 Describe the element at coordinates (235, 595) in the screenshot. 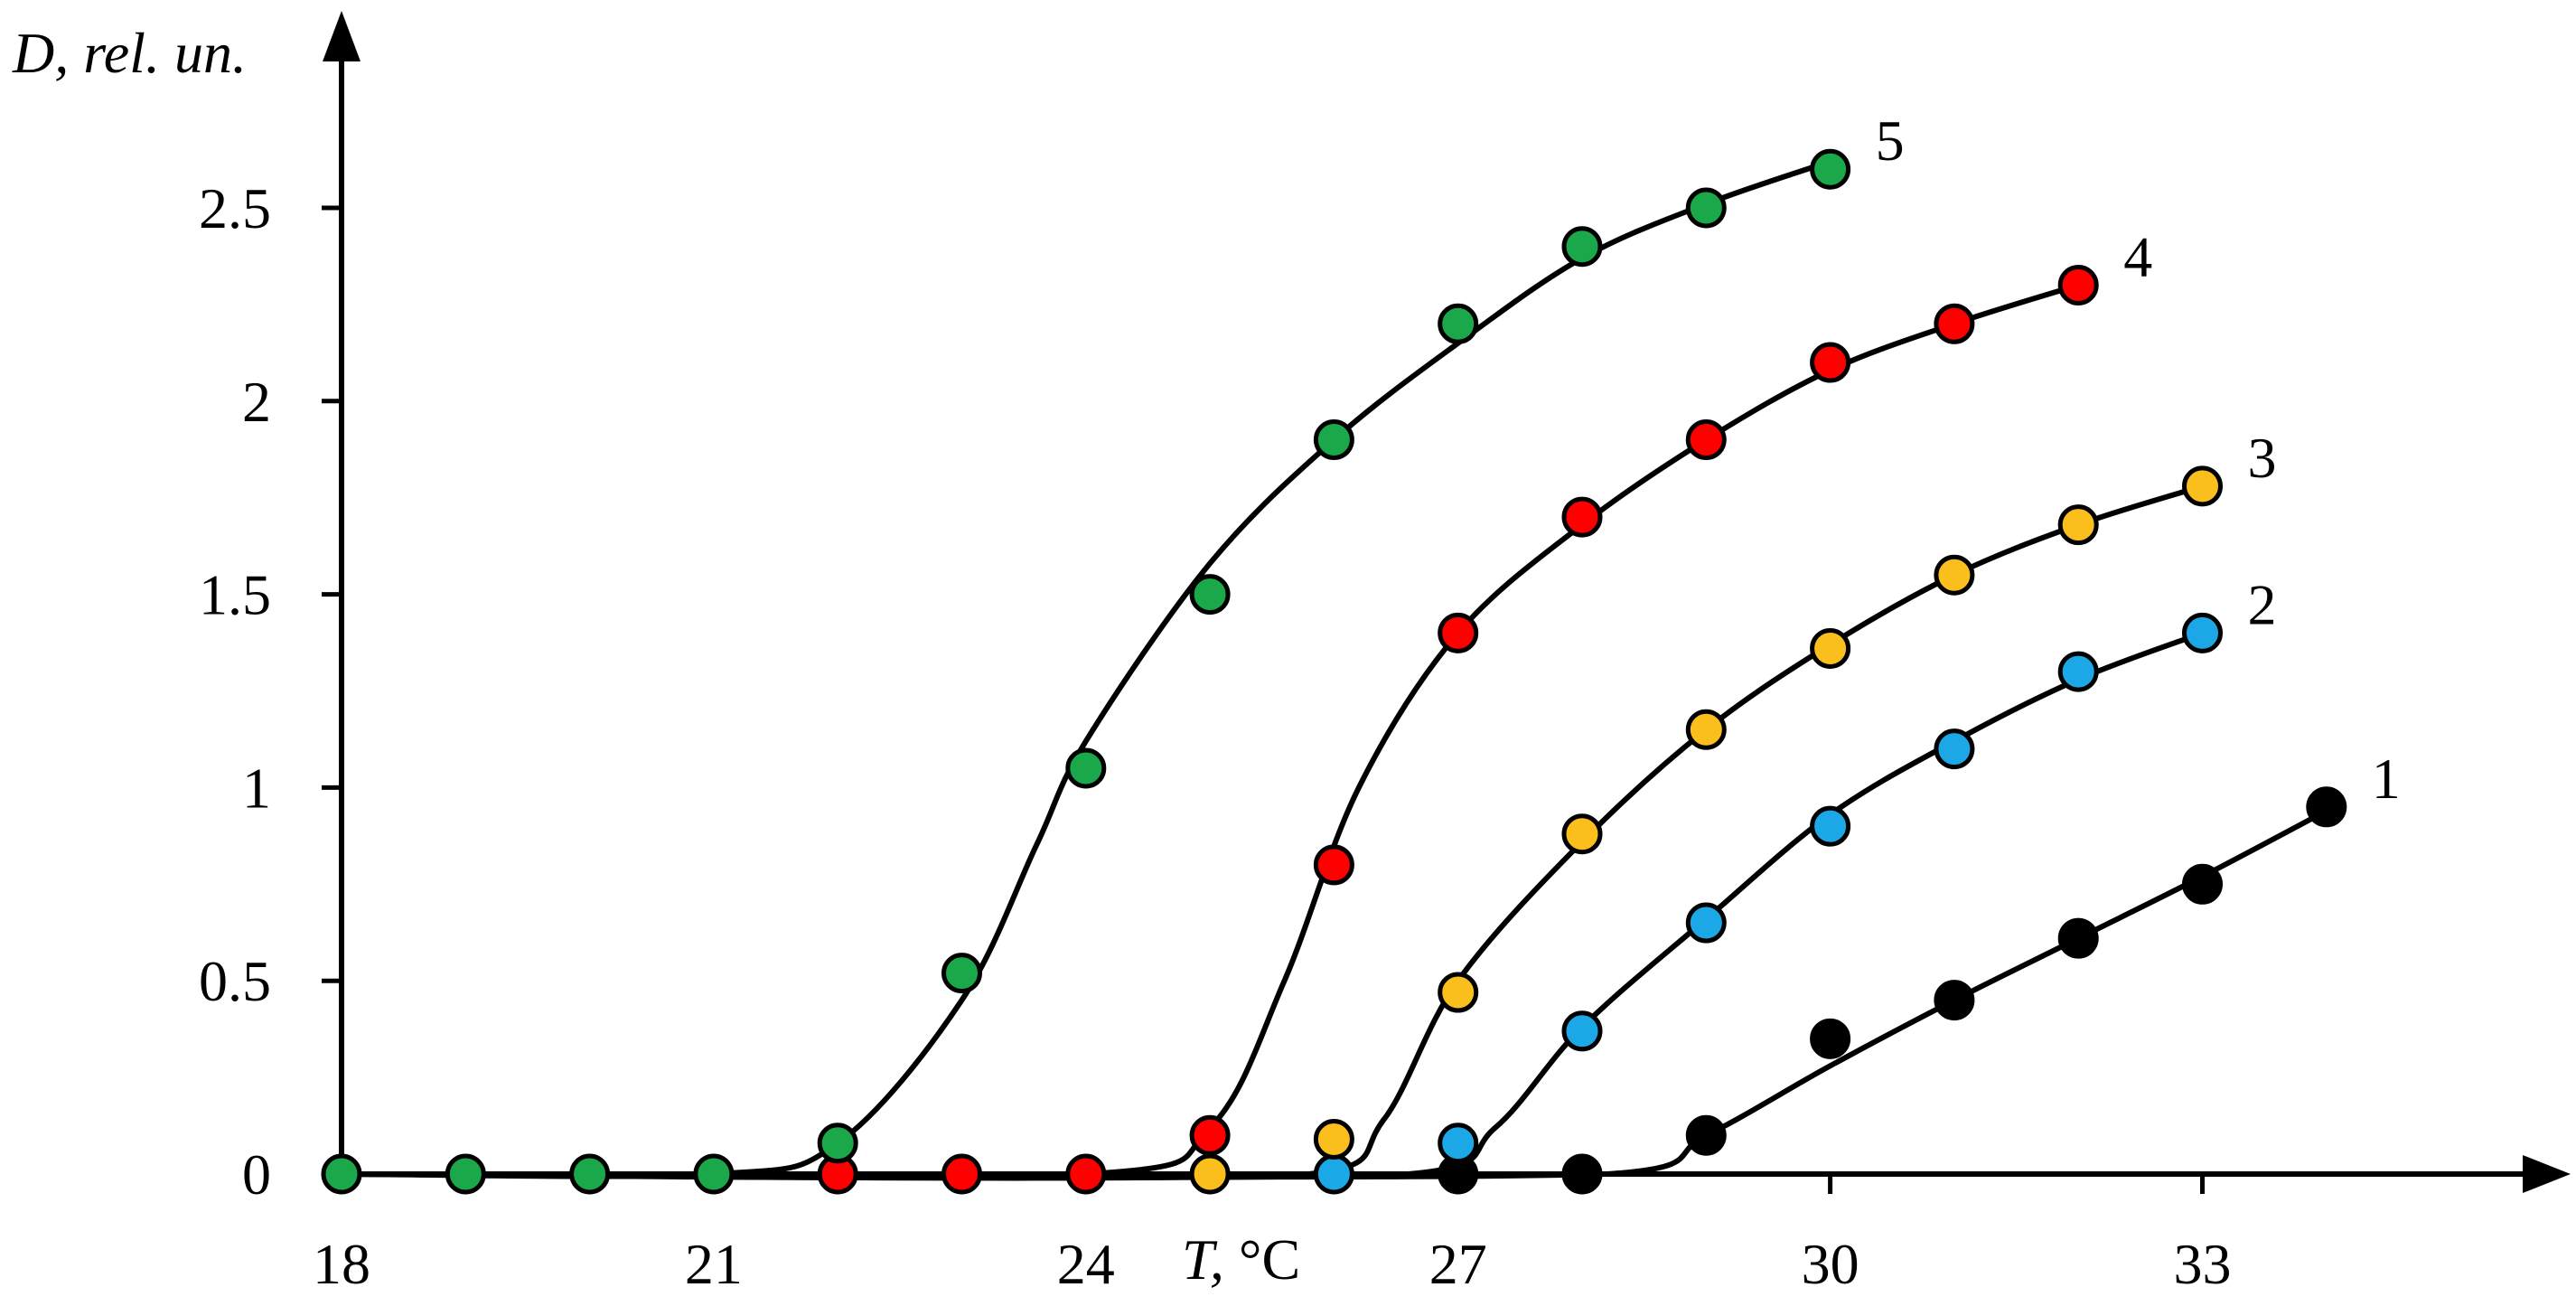

I see `y-tick-label-3: 1.5` at that location.